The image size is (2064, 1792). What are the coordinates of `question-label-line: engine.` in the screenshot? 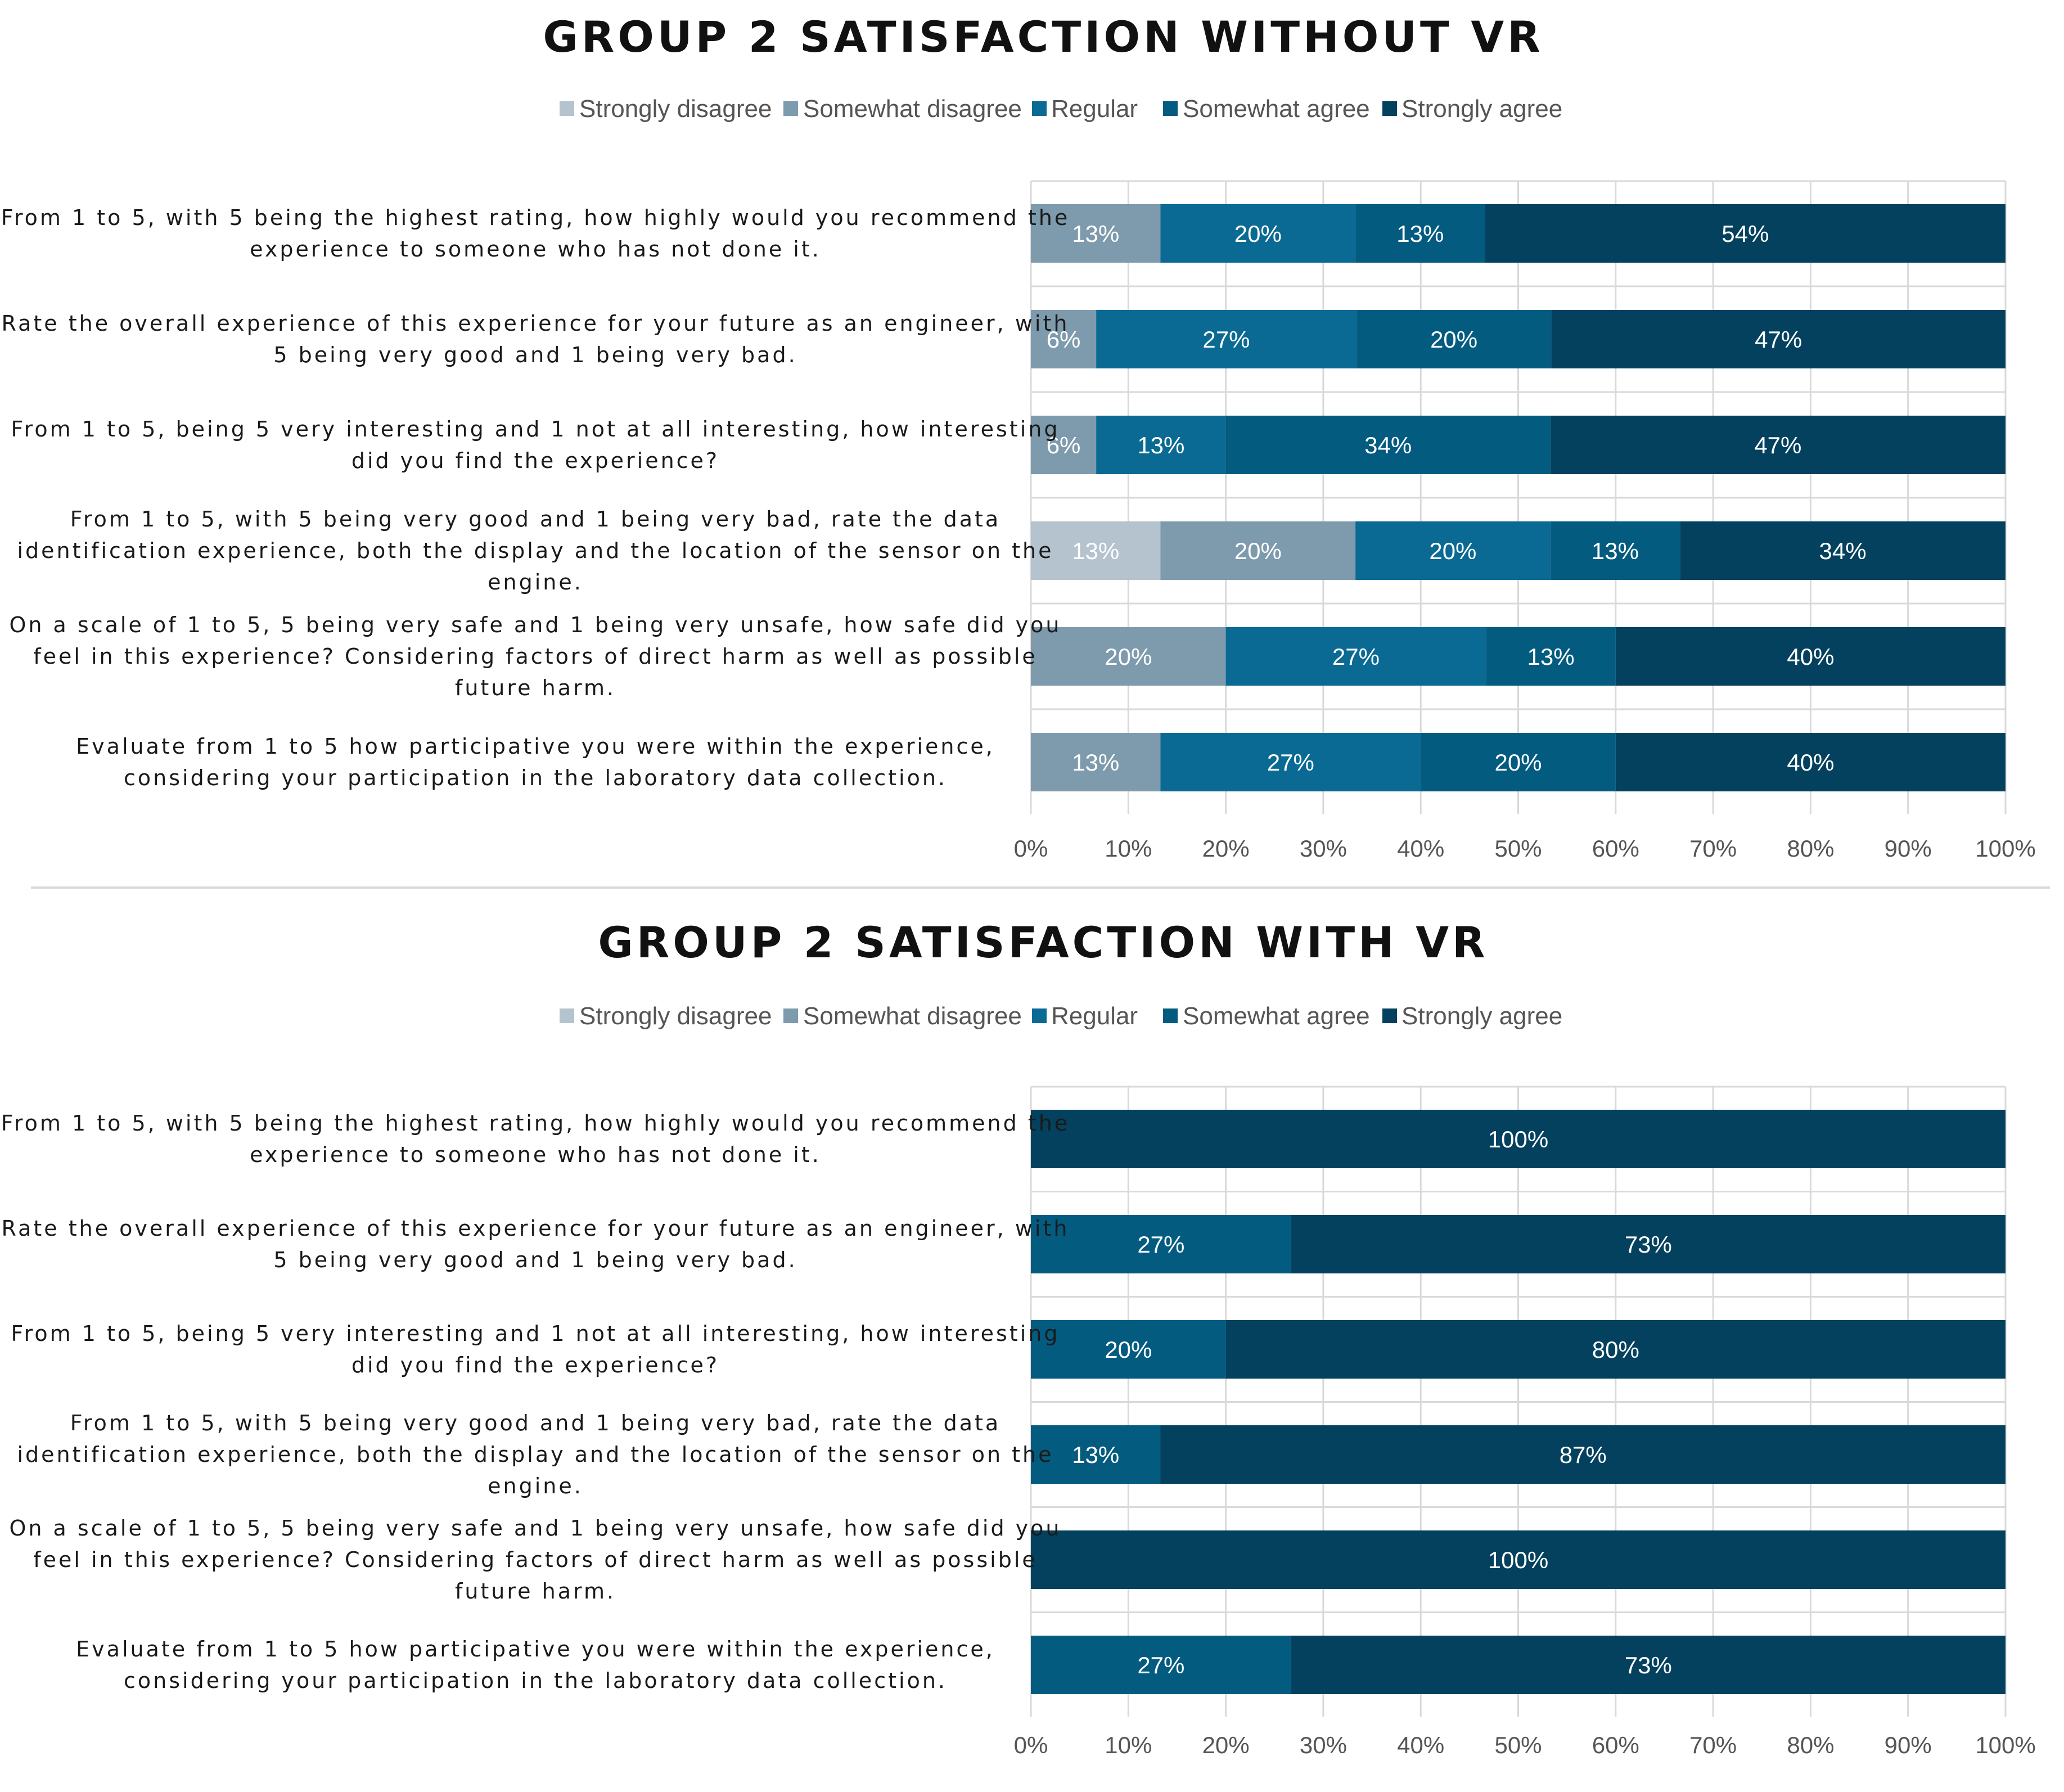 It's located at (535, 1486).